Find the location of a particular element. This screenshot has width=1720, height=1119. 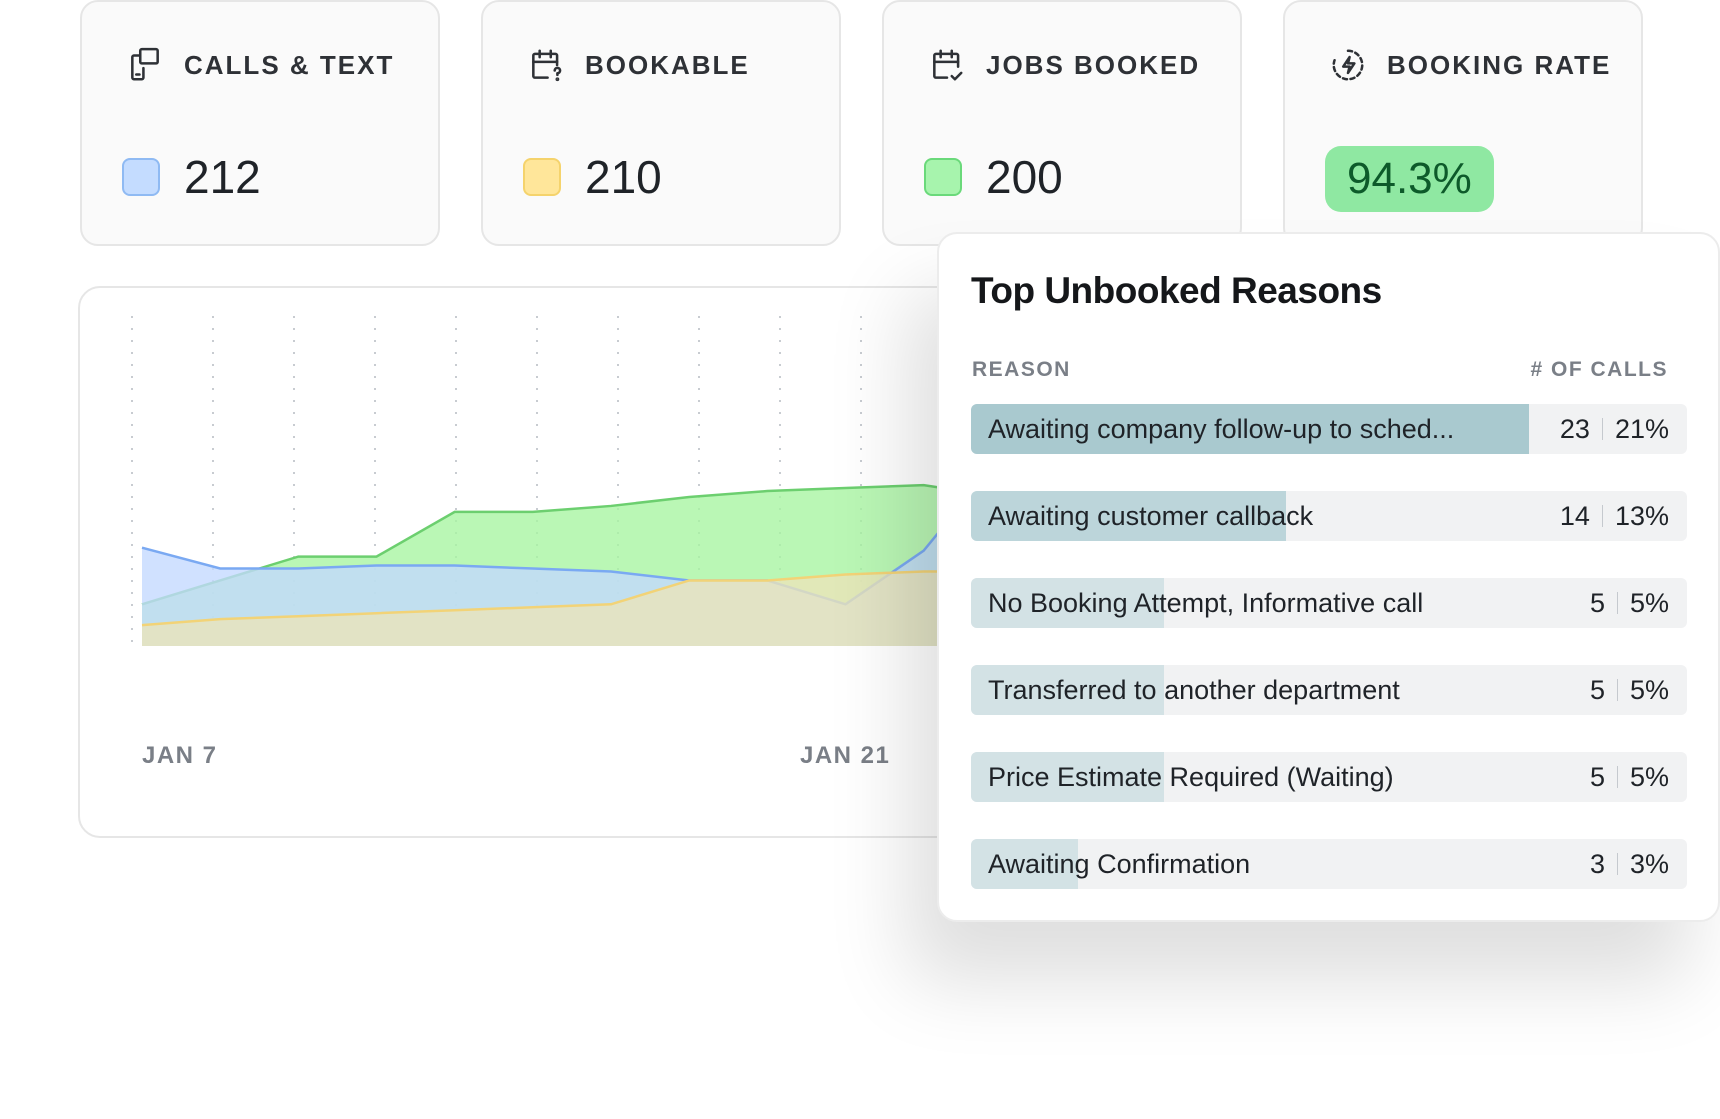

stat-card-bookable: BOOKABLE 210 is located at coordinates (661, 123).